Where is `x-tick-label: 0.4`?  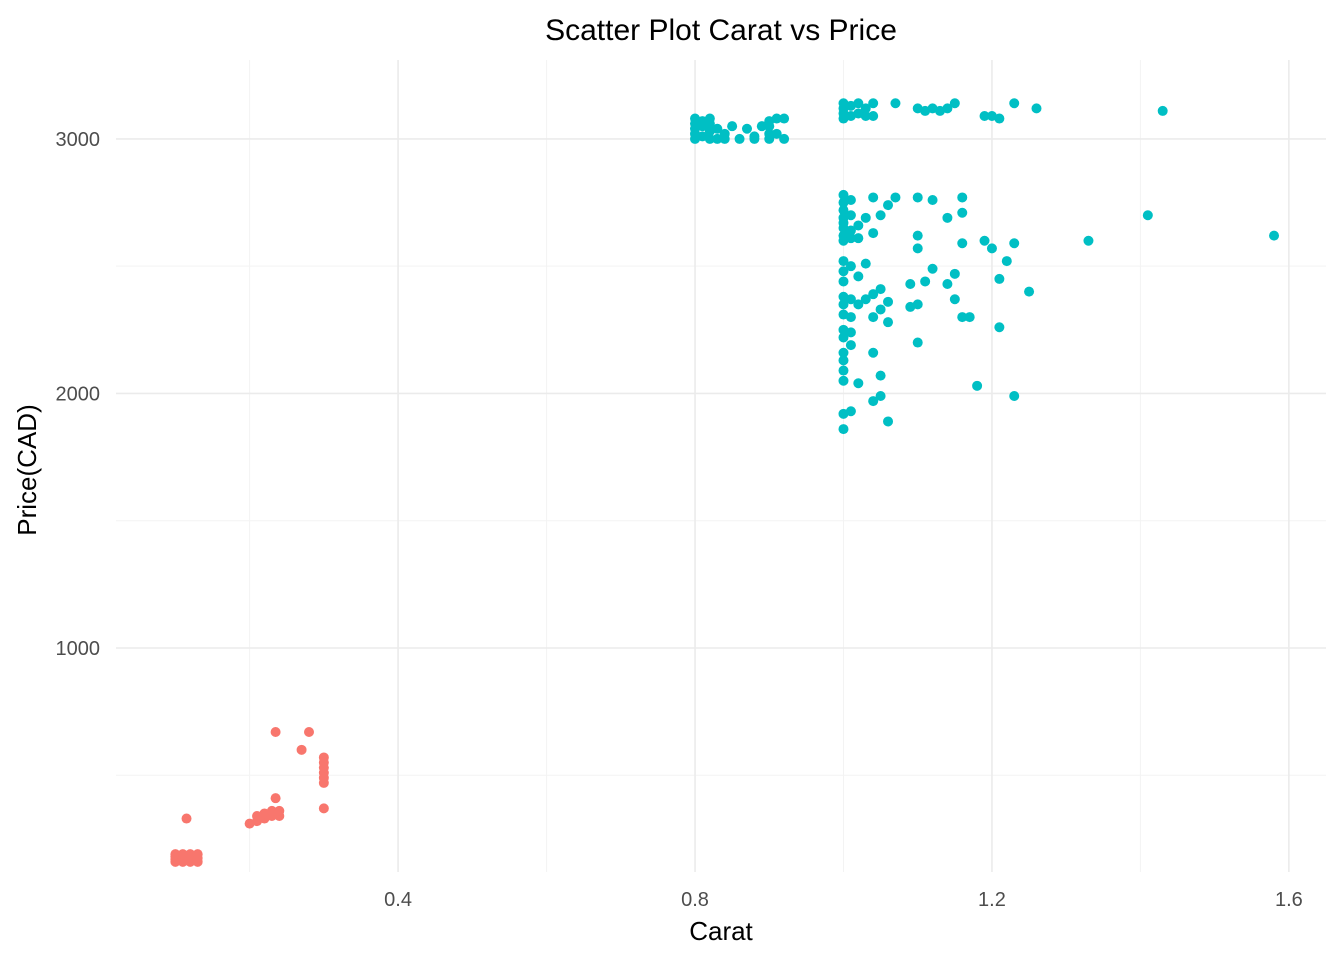 x-tick-label: 0.4 is located at coordinates (398, 900).